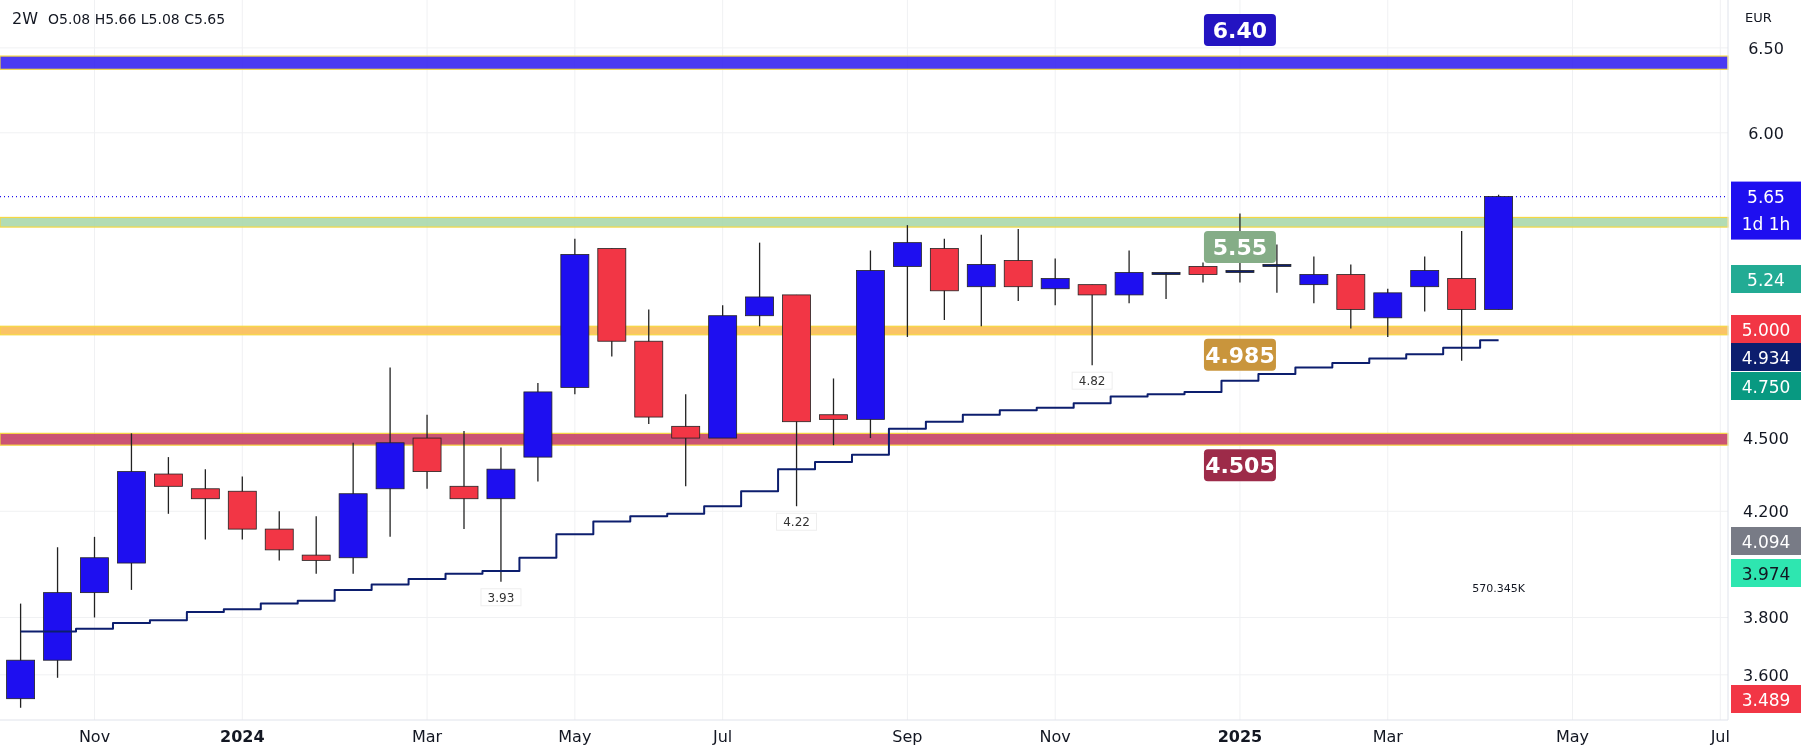  I want to click on x-tick-label: Sep, so click(907, 736).